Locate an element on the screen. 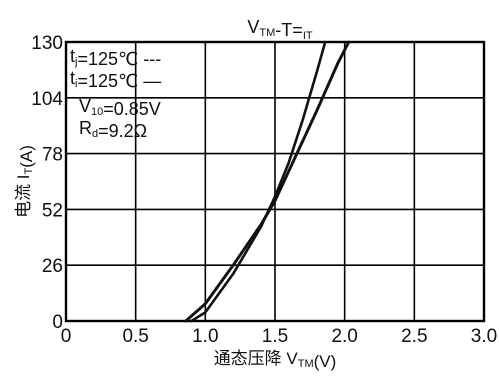  chart-title: VTM-T=IT is located at coordinates (279, 29).